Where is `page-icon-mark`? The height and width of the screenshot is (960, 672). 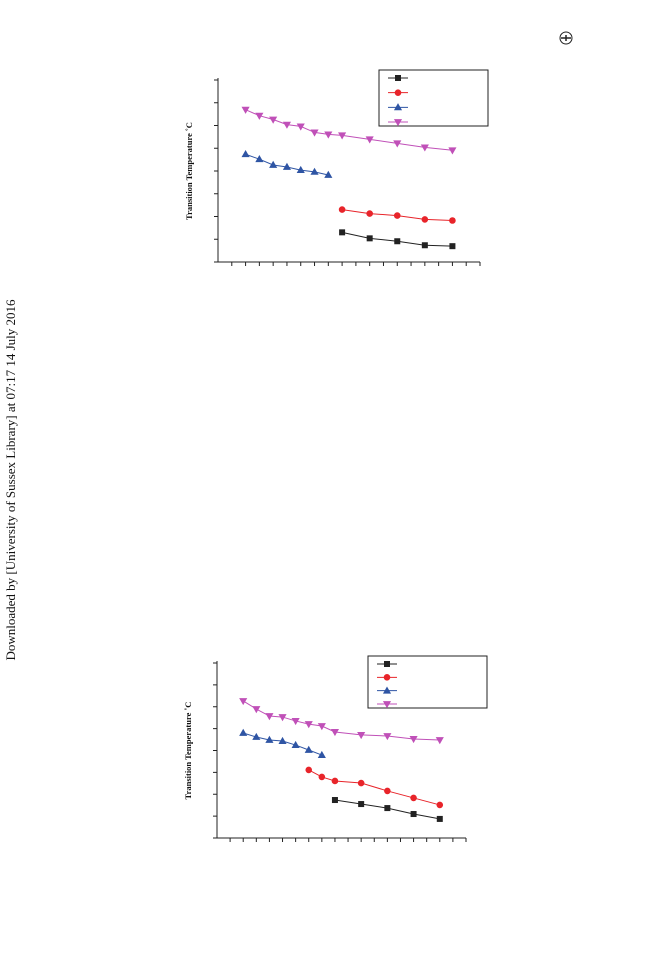 page-icon-mark is located at coordinates (566, 38).